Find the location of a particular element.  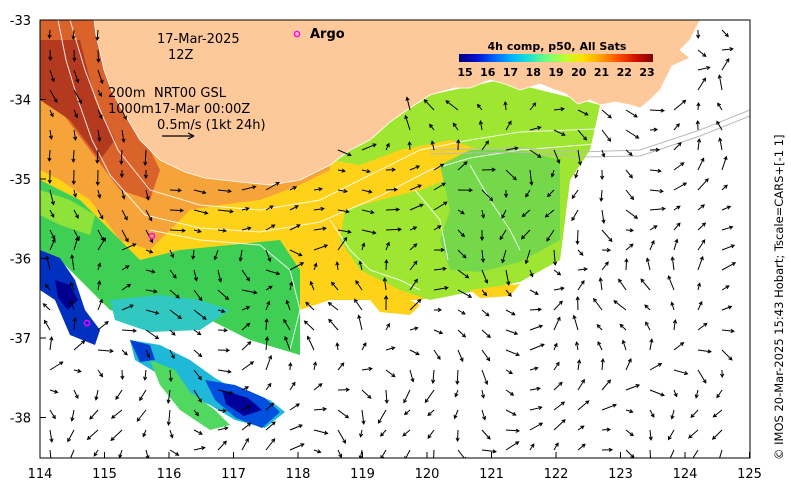

x-tick-label: 125 is located at coordinates (749, 474).